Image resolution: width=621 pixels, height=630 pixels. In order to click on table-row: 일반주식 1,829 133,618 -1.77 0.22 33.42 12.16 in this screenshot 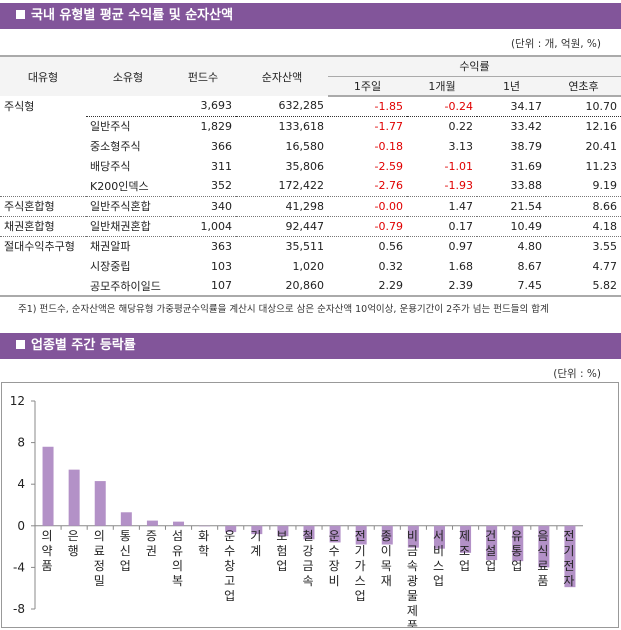, I will do `click(310, 126)`.